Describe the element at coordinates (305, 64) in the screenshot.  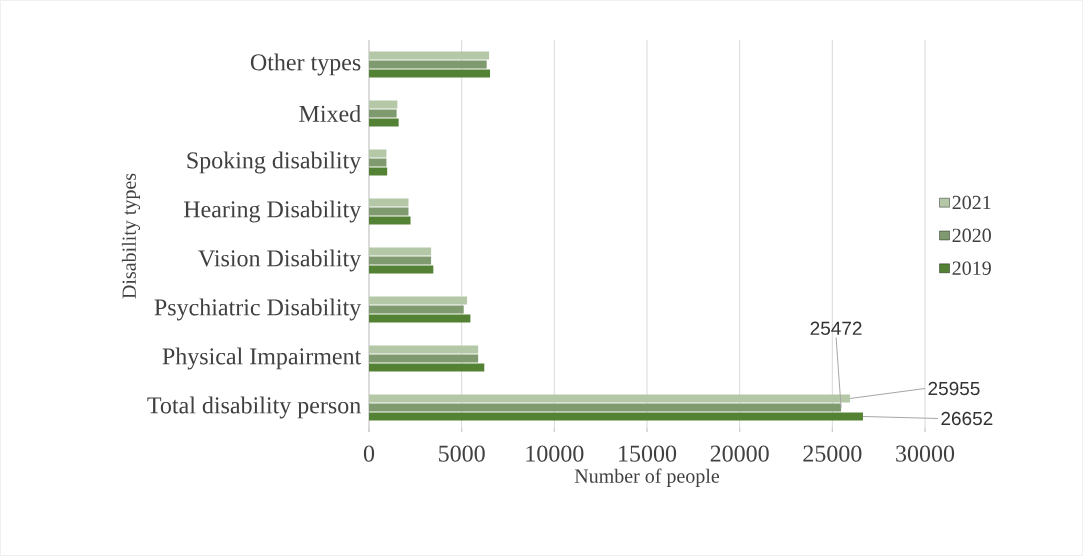
I see `y-tick-label: Other types` at that location.